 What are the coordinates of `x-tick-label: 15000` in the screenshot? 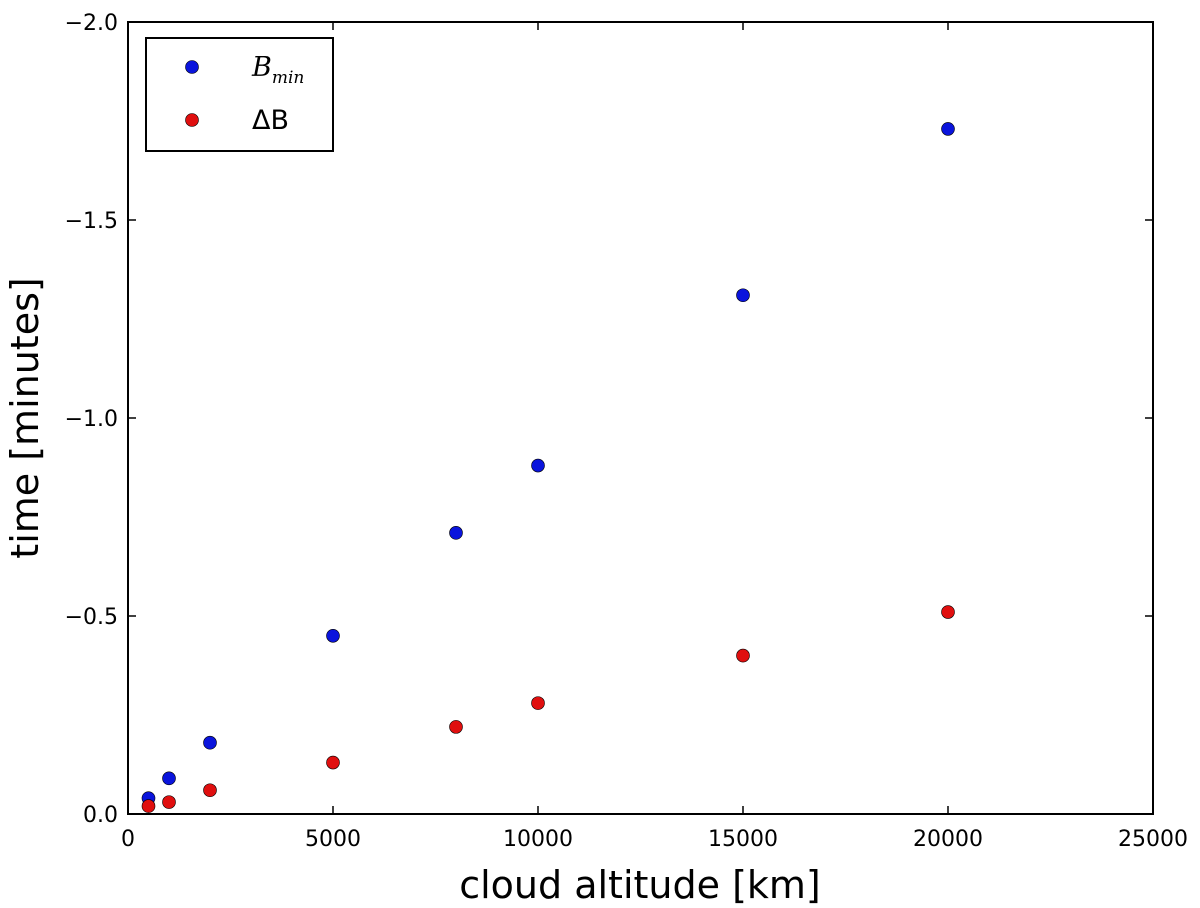 It's located at (743, 839).